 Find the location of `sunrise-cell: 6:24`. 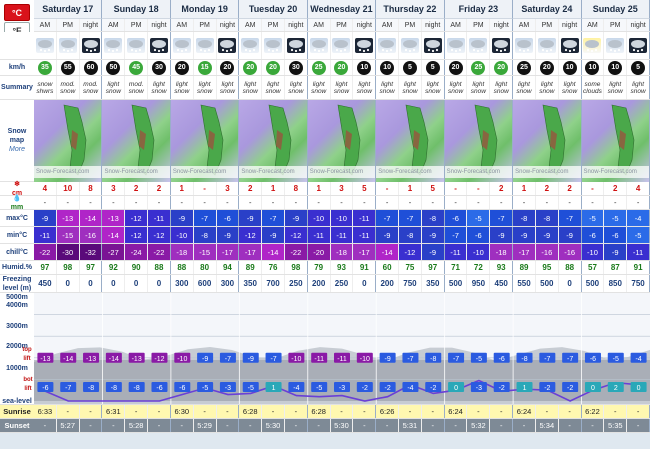

sunrise-cell: 6:24 is located at coordinates (524, 411).